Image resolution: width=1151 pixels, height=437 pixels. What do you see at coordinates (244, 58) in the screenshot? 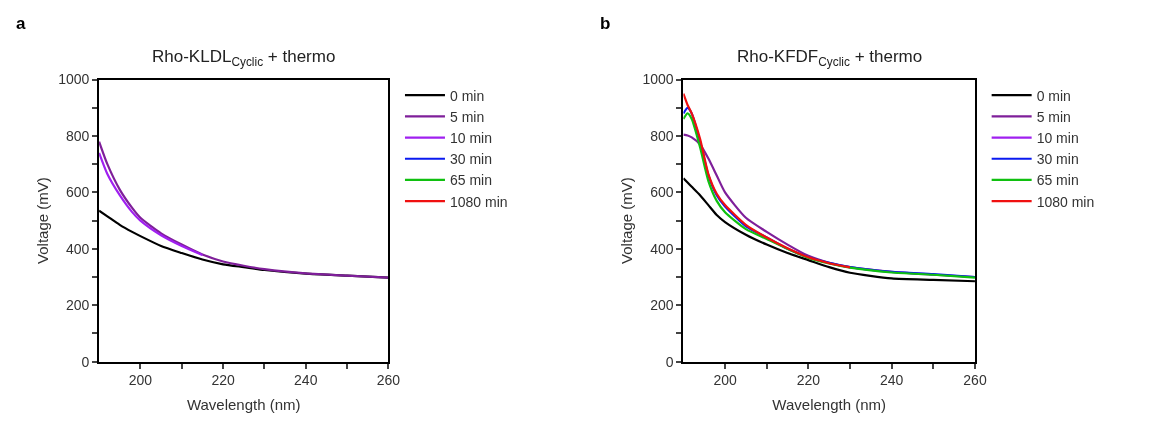
I see `chart-title: Rho-KLDL$_{Cyclic}$ + thermo` at bounding box center [244, 58].